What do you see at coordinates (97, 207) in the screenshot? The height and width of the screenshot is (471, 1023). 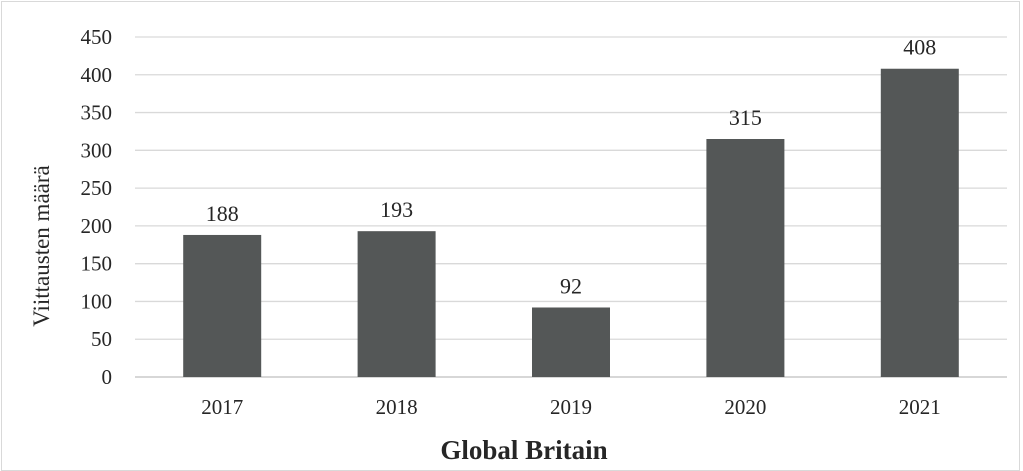 I see `y-tick-labels: 0 50 100 150 200 250 300 350 400 450` at bounding box center [97, 207].